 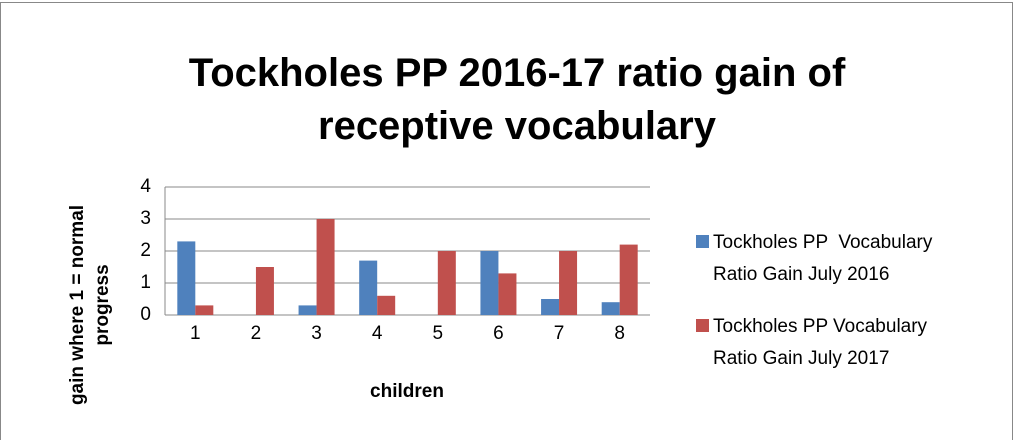 I want to click on y-tick-label: 3, so click(x=145, y=218).